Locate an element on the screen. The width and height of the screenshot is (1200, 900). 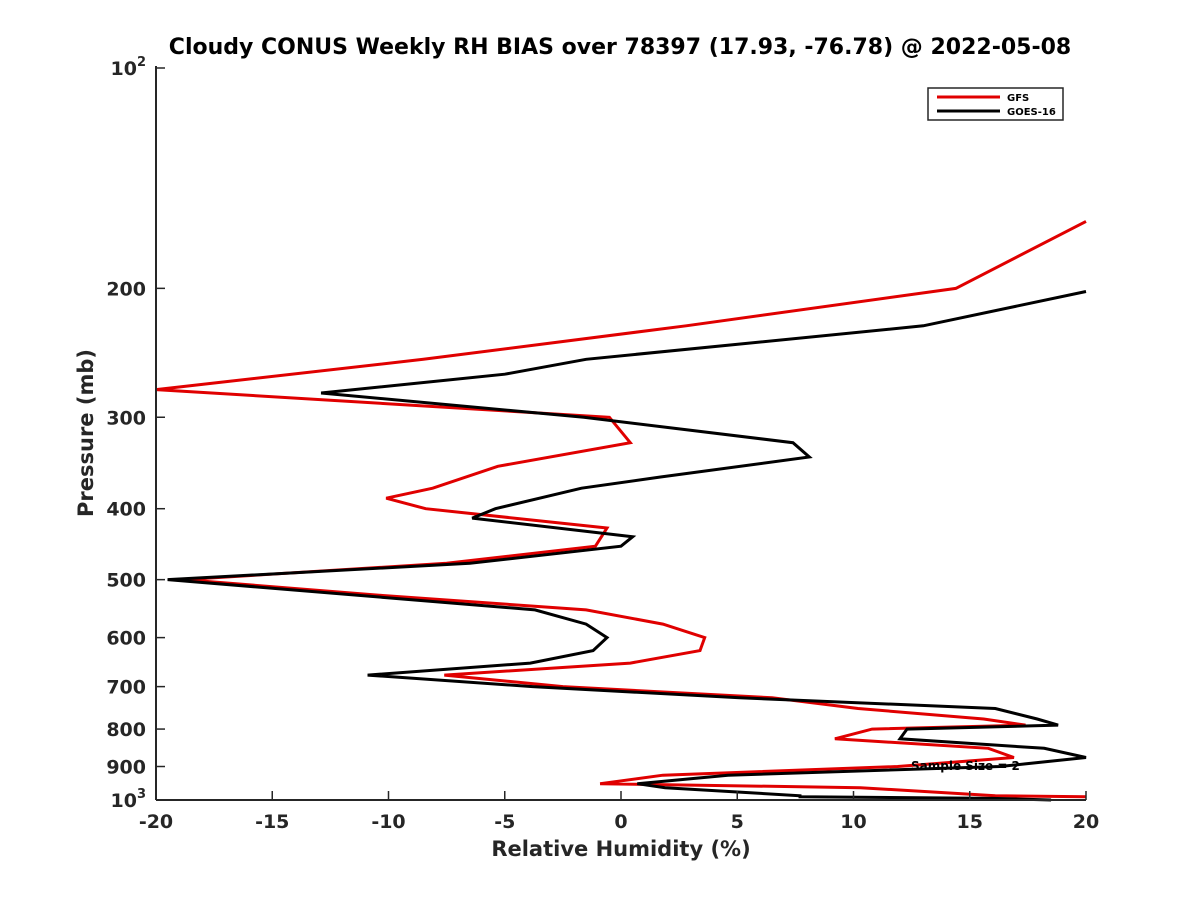
x-tick-label: 0 is located at coordinates (620, 822).